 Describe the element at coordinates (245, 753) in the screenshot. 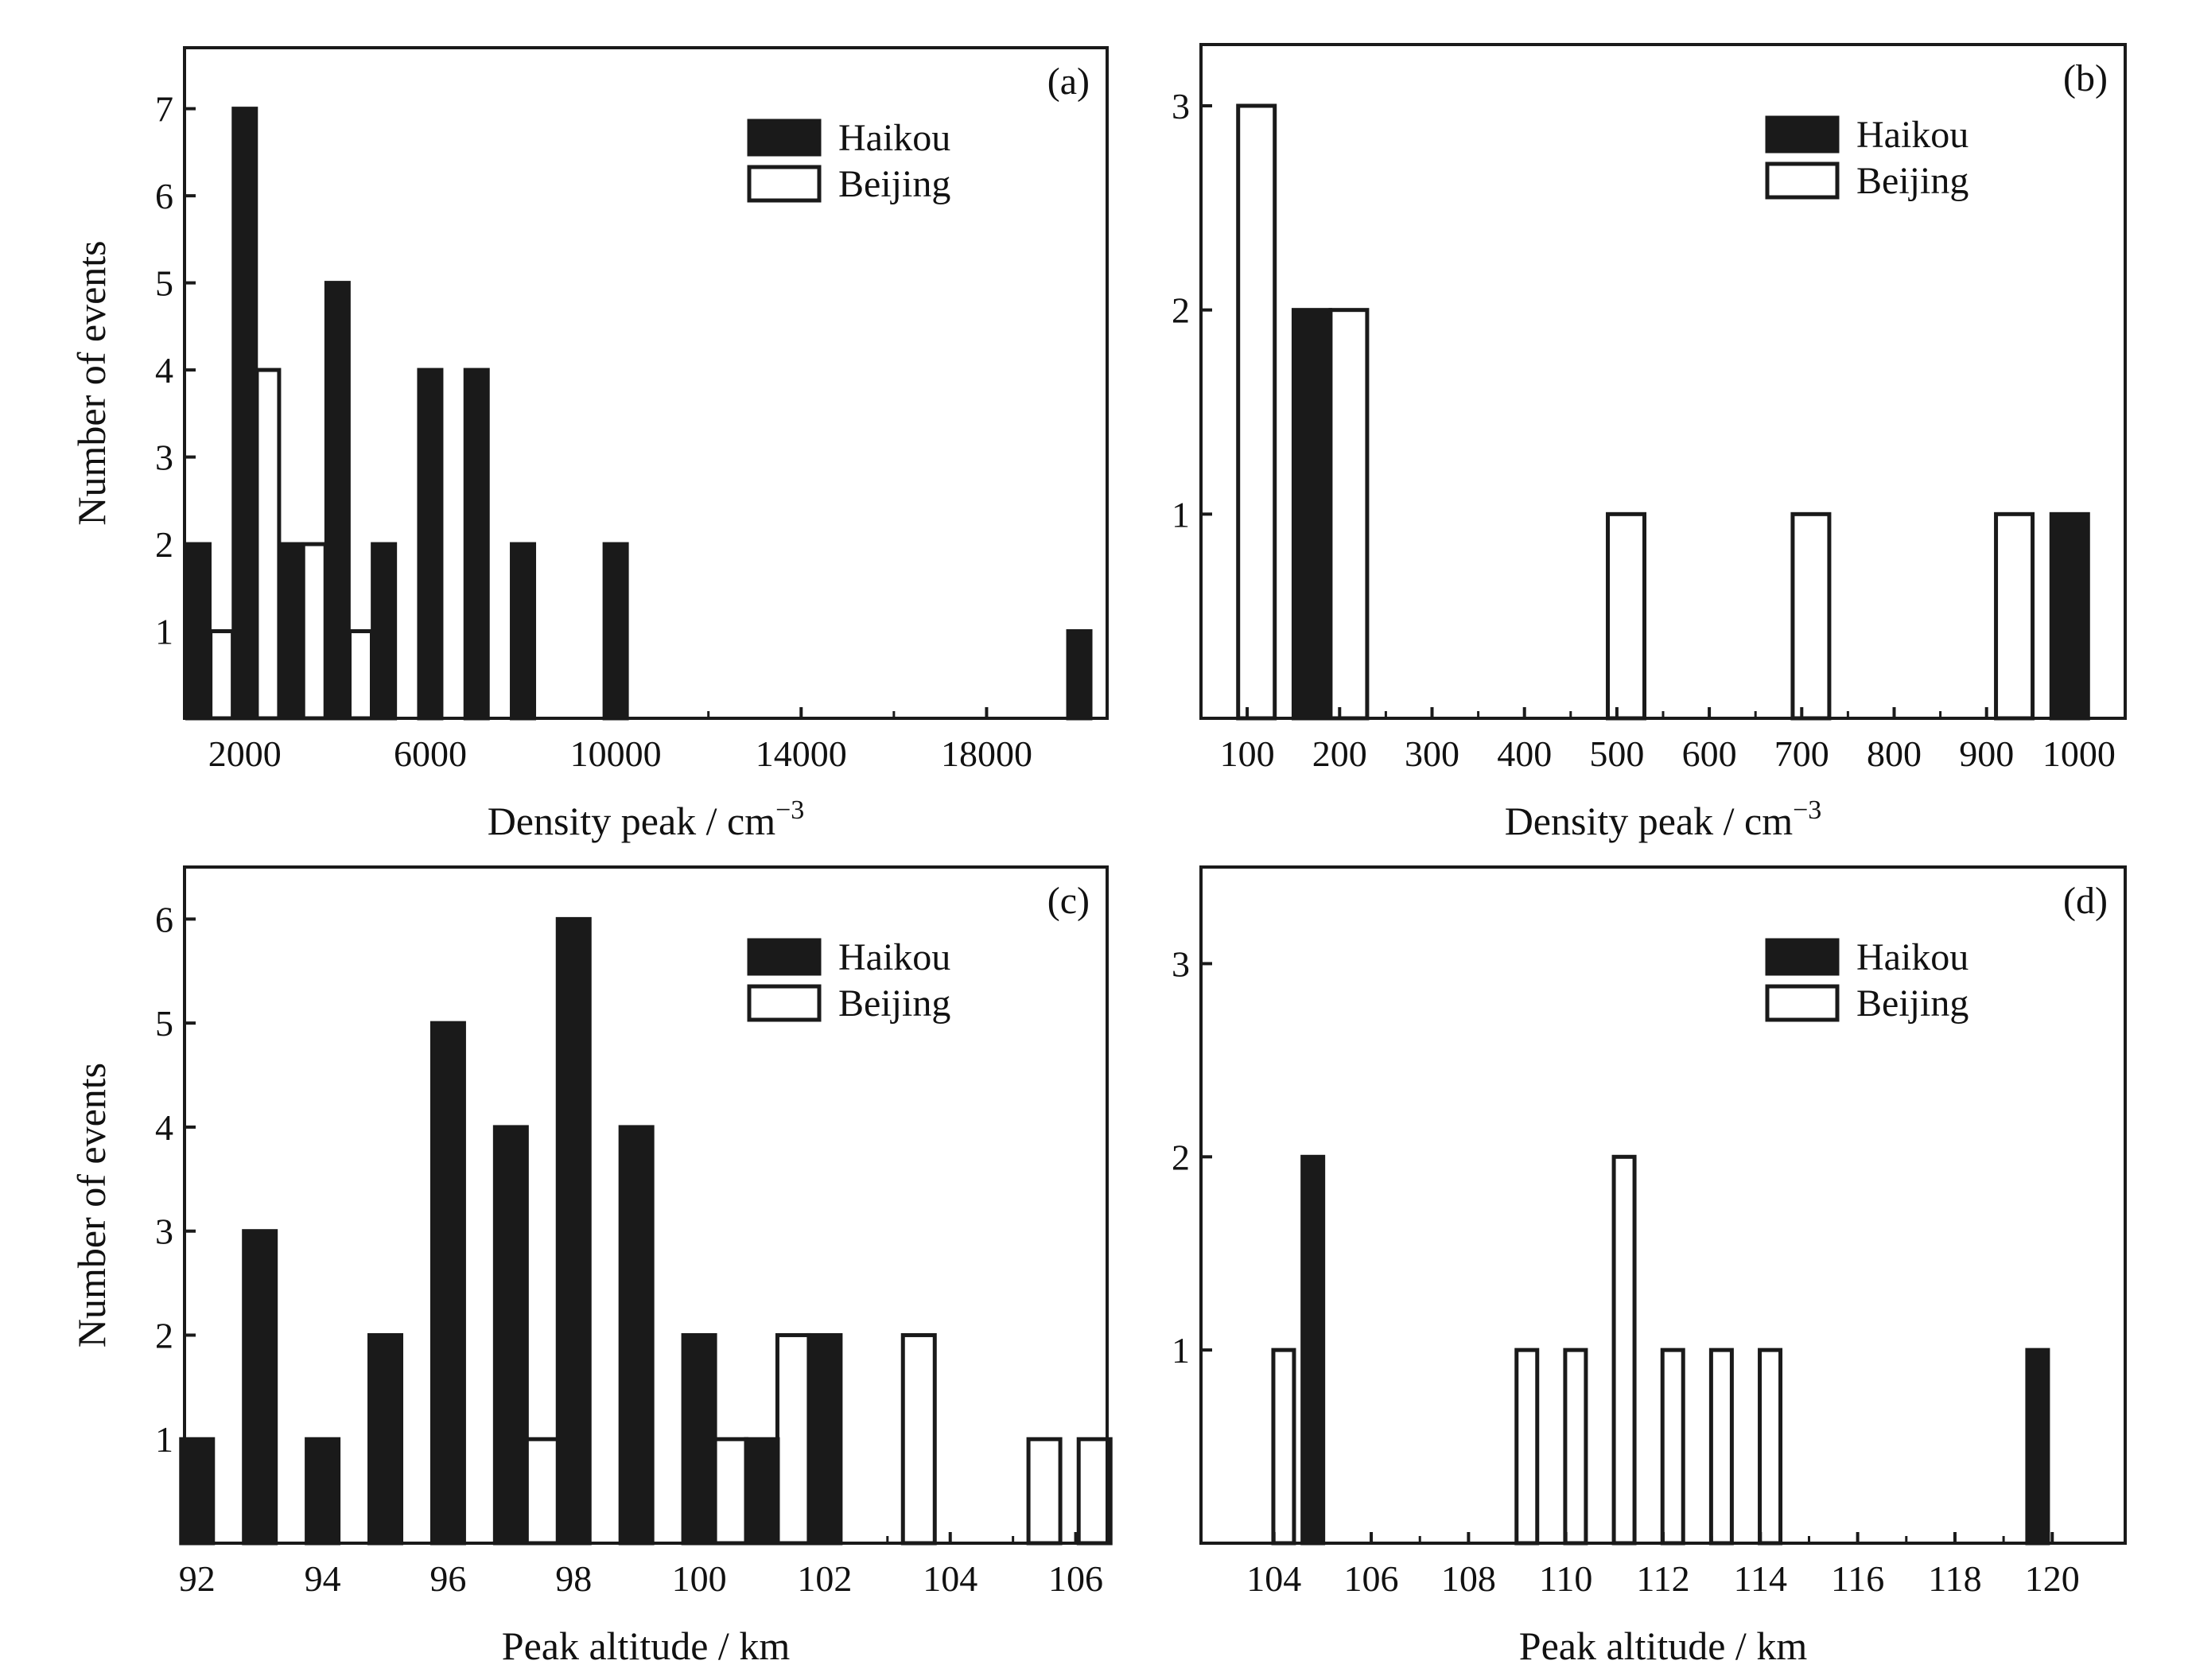

I see `x-tick-label: 2000` at that location.